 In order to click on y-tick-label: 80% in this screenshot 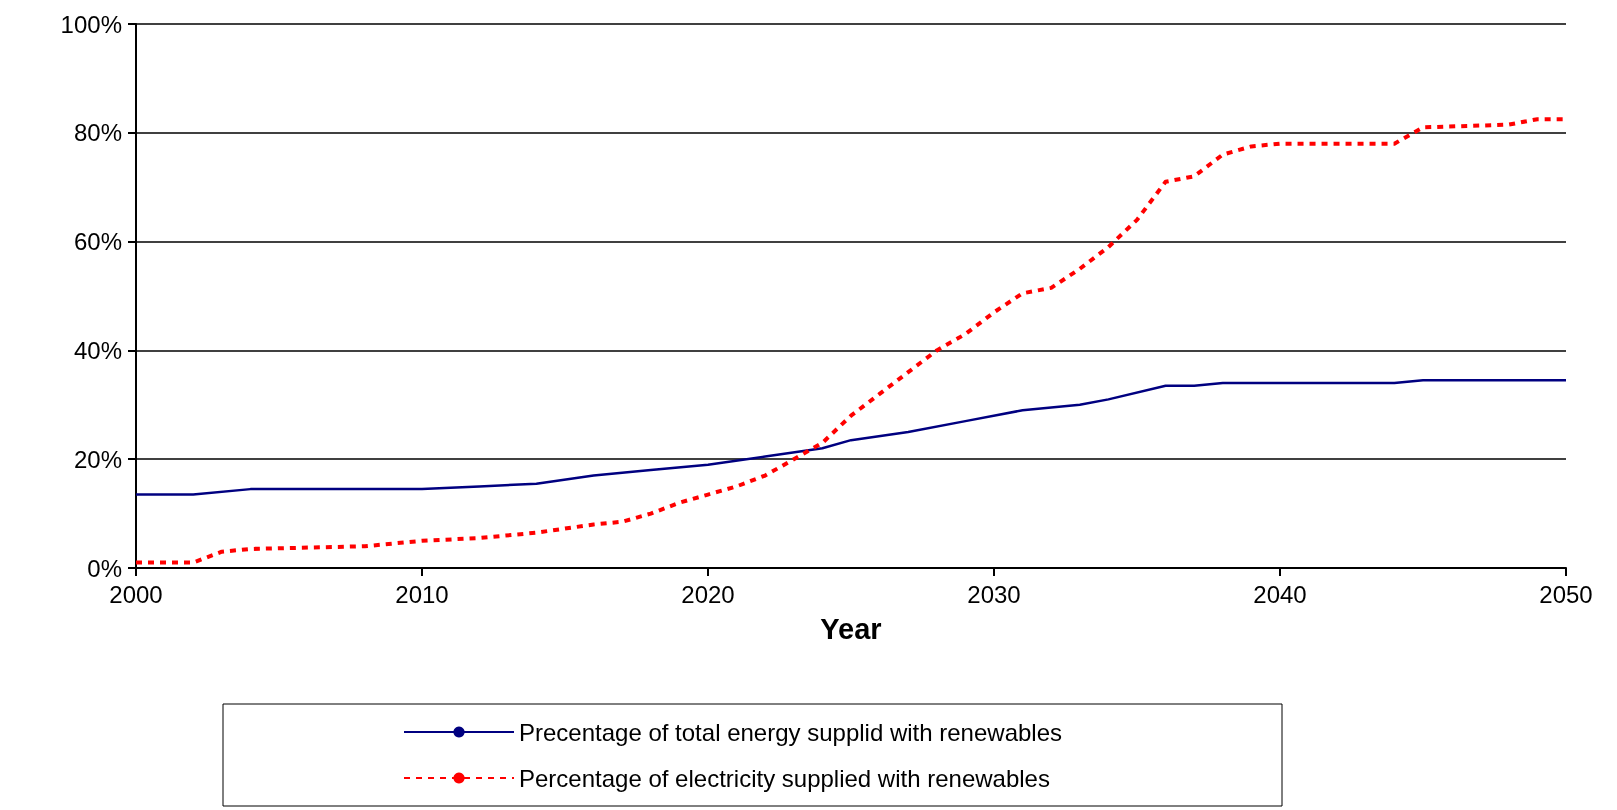, I will do `click(97, 133)`.